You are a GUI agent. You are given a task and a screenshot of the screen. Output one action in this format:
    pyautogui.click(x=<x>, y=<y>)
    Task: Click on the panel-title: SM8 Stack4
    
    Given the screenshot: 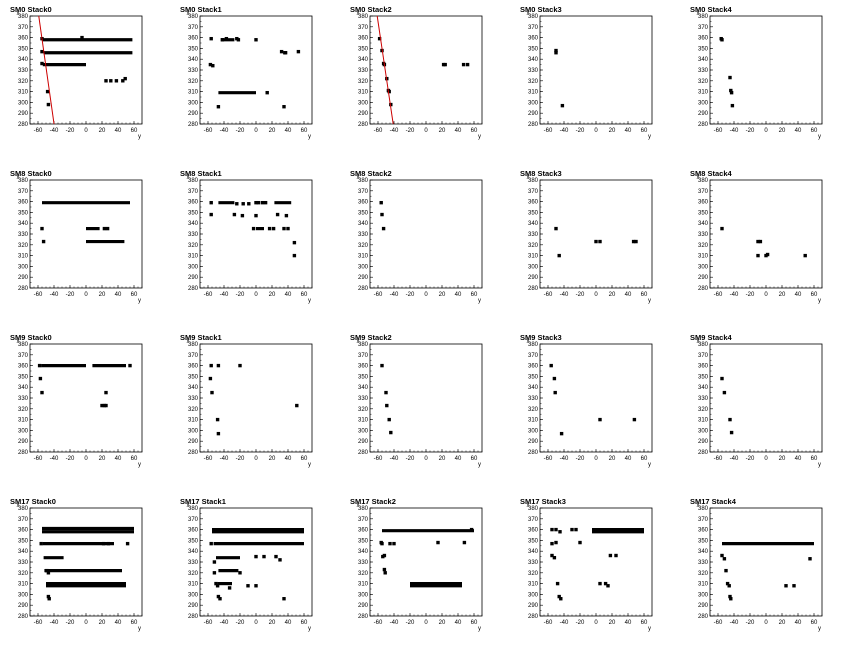 What is the action you would take?
    pyautogui.click(x=711, y=173)
    